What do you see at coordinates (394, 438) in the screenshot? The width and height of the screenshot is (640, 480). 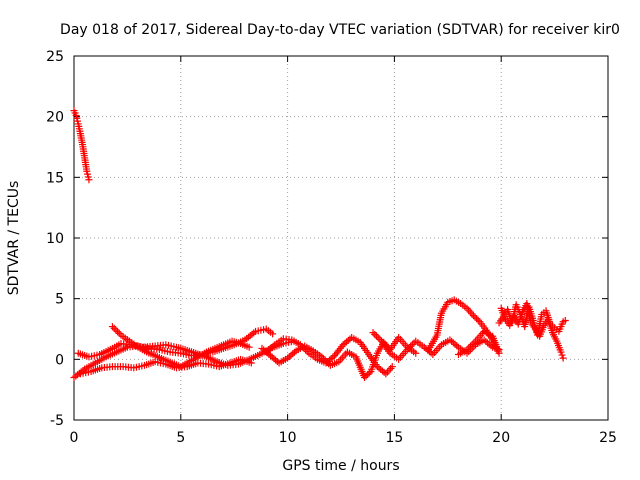 I see `x-tick-label: 15` at bounding box center [394, 438].